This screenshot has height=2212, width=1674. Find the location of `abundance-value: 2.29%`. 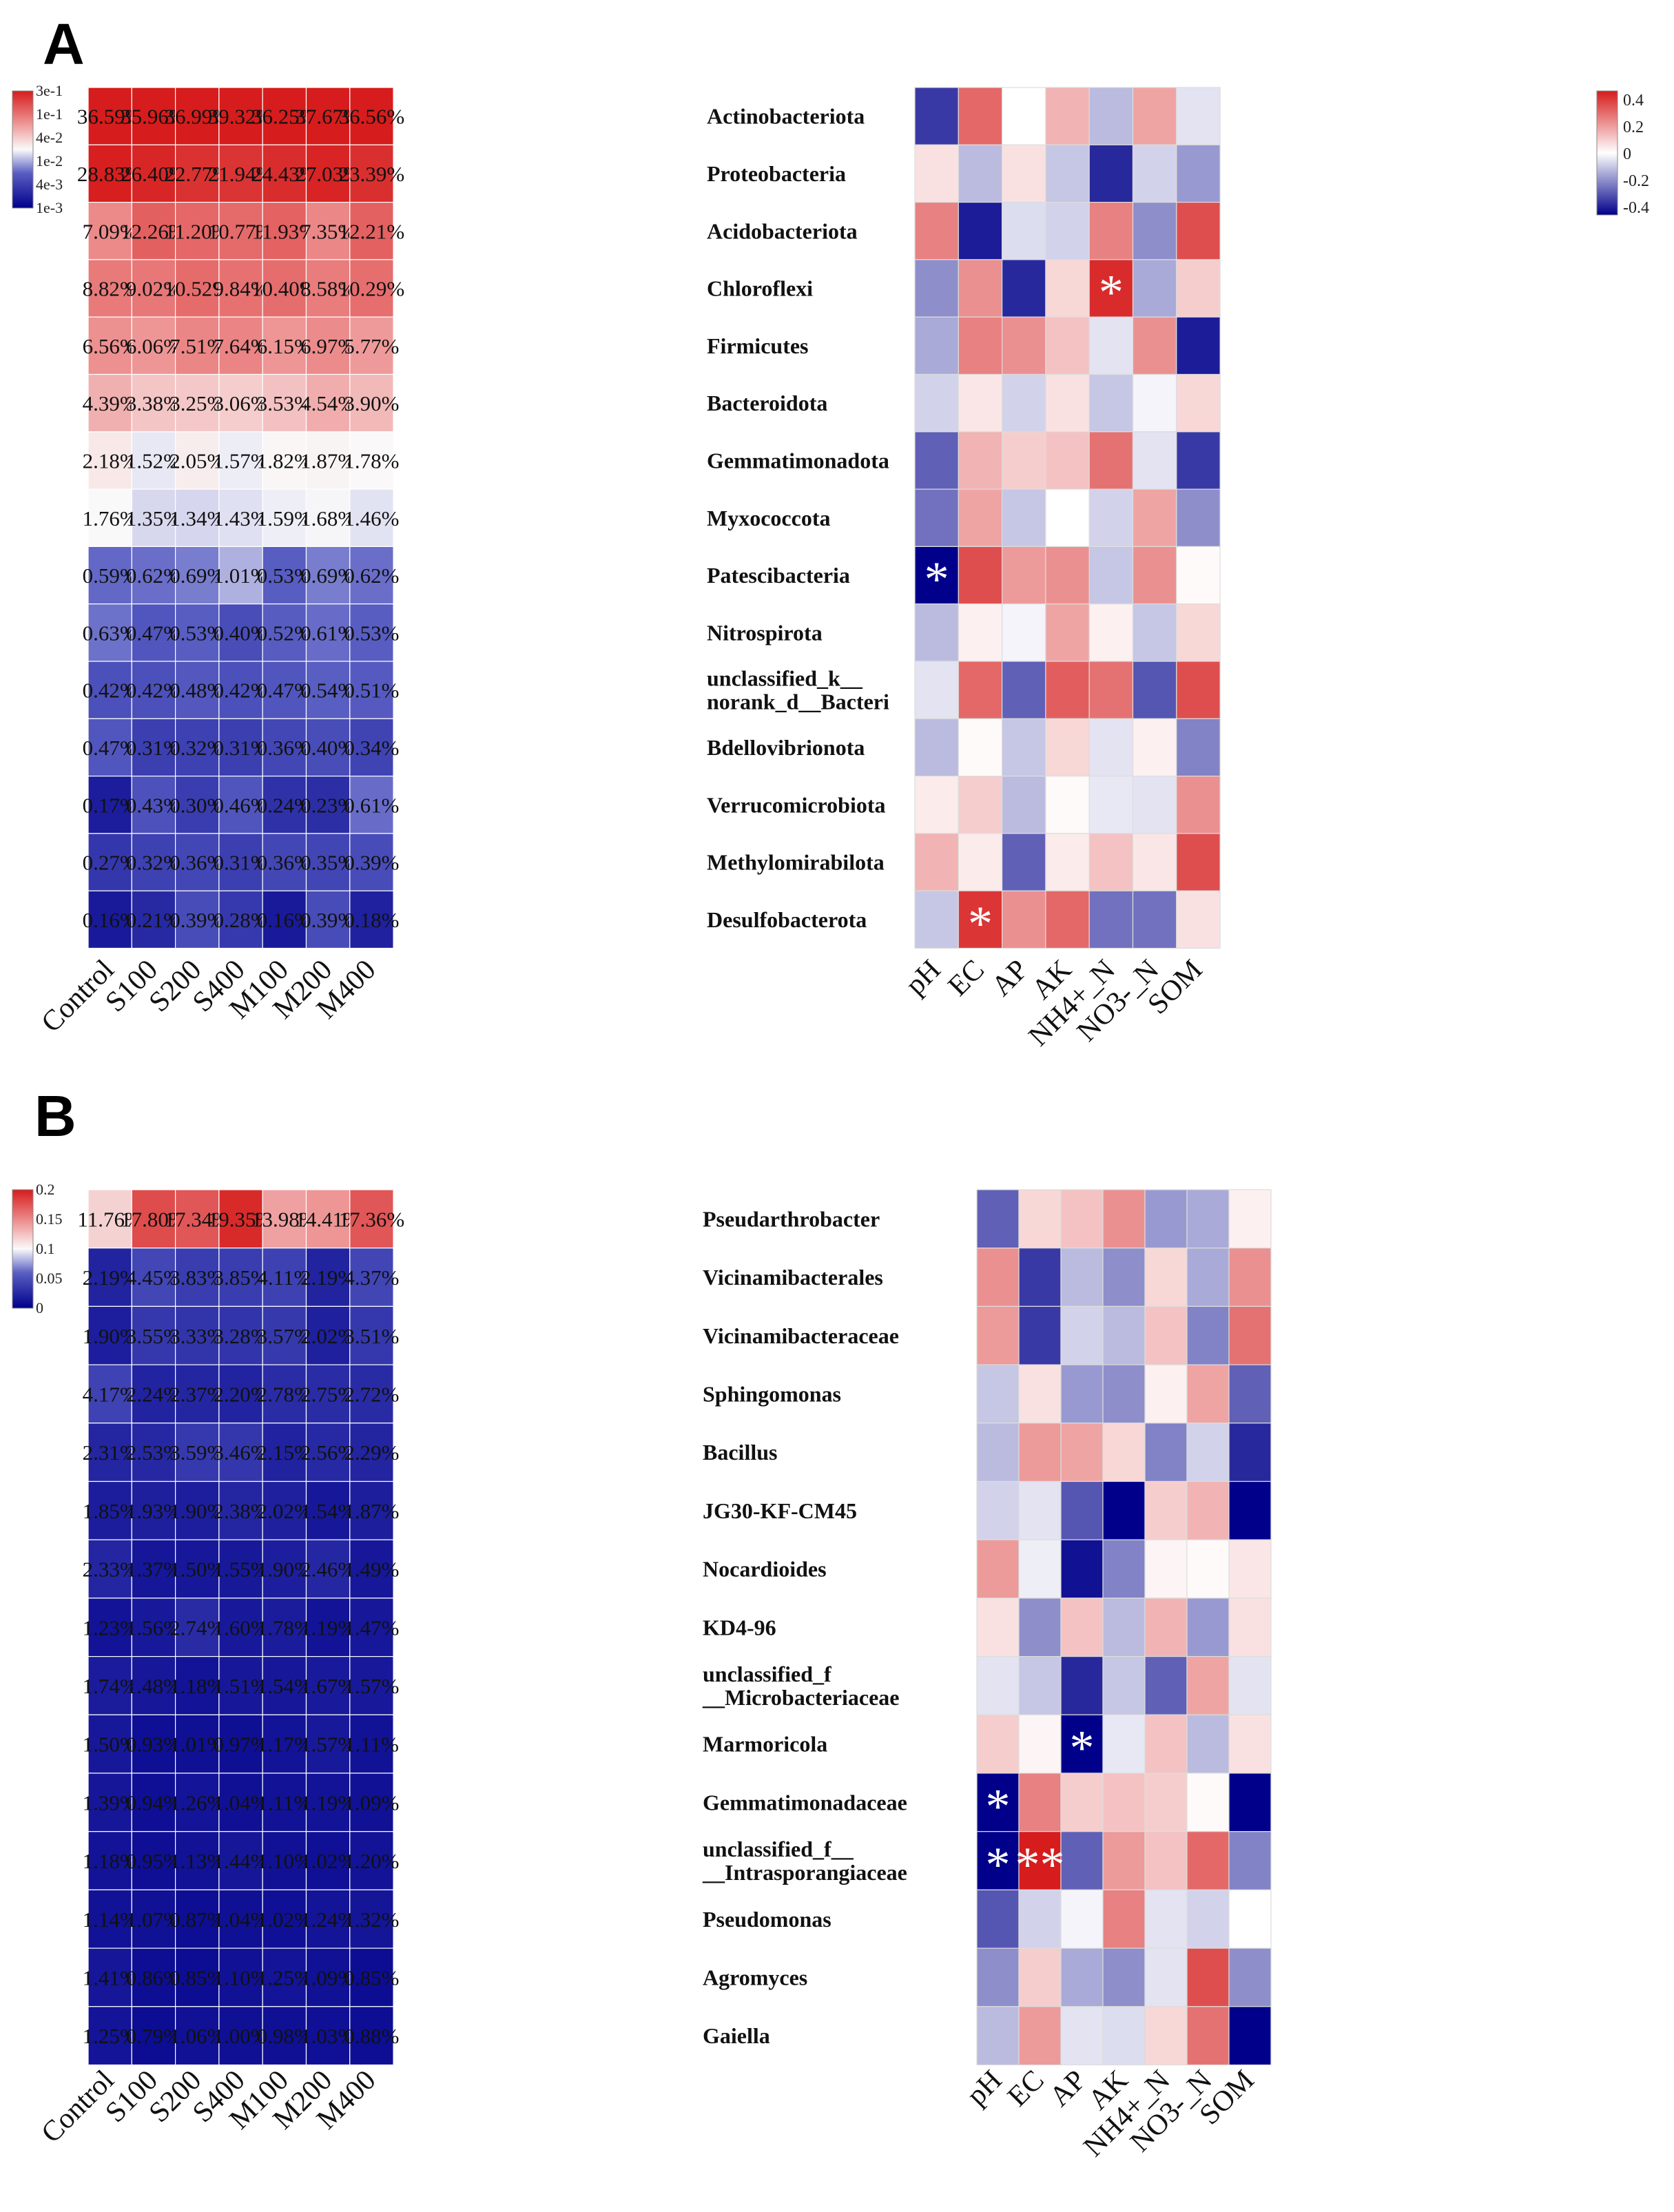

abundance-value: 2.29% is located at coordinates (371, 1453).